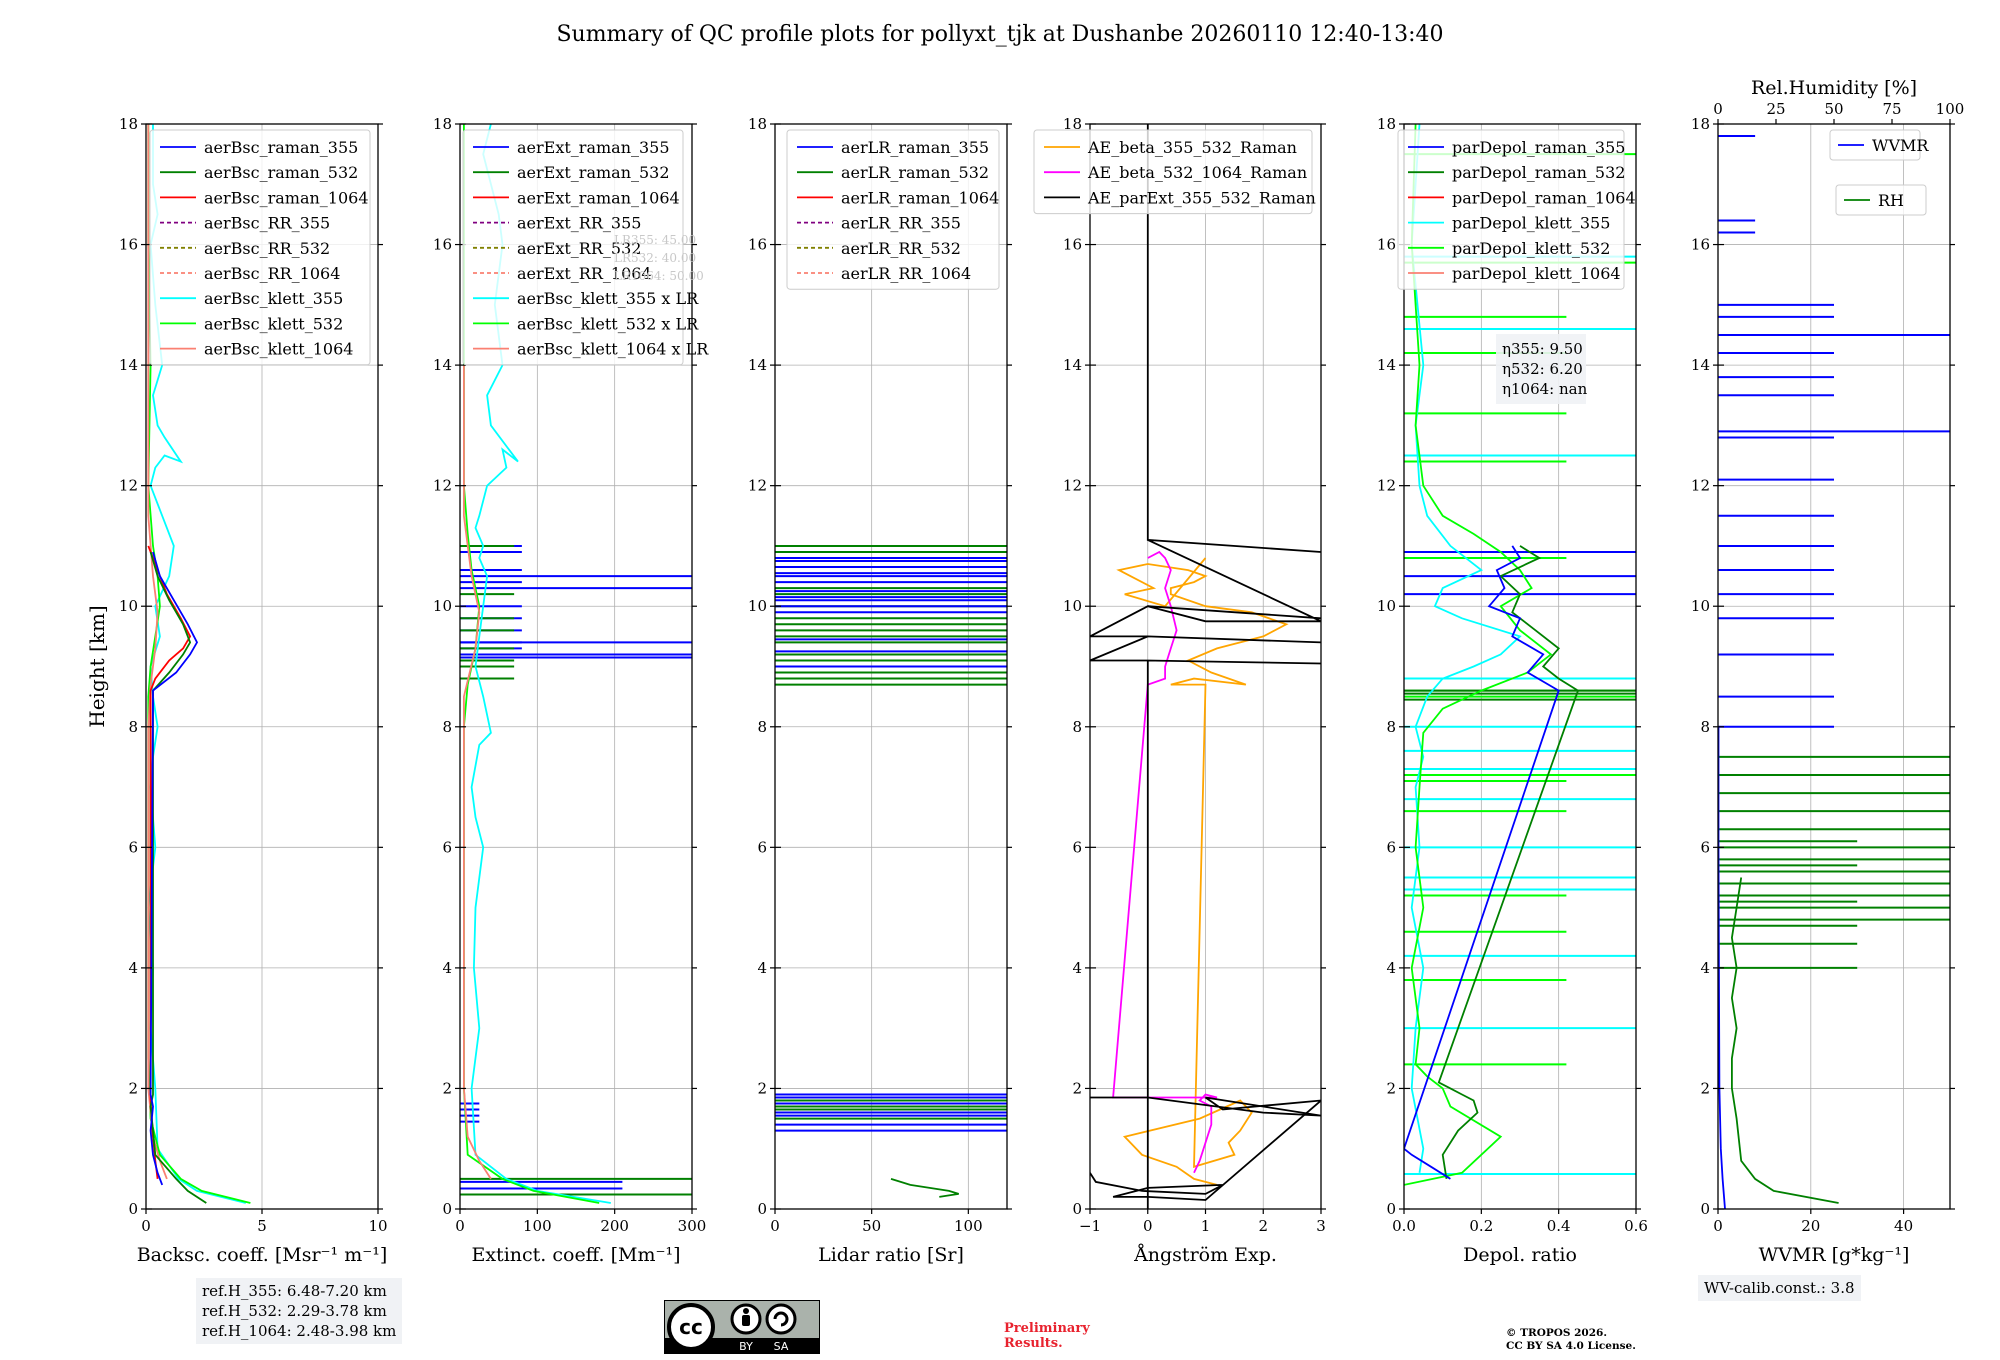  What do you see at coordinates (613, 349) in the screenshot?
I see `legend-entry: aerBsc_klett_1064 x LR` at bounding box center [613, 349].